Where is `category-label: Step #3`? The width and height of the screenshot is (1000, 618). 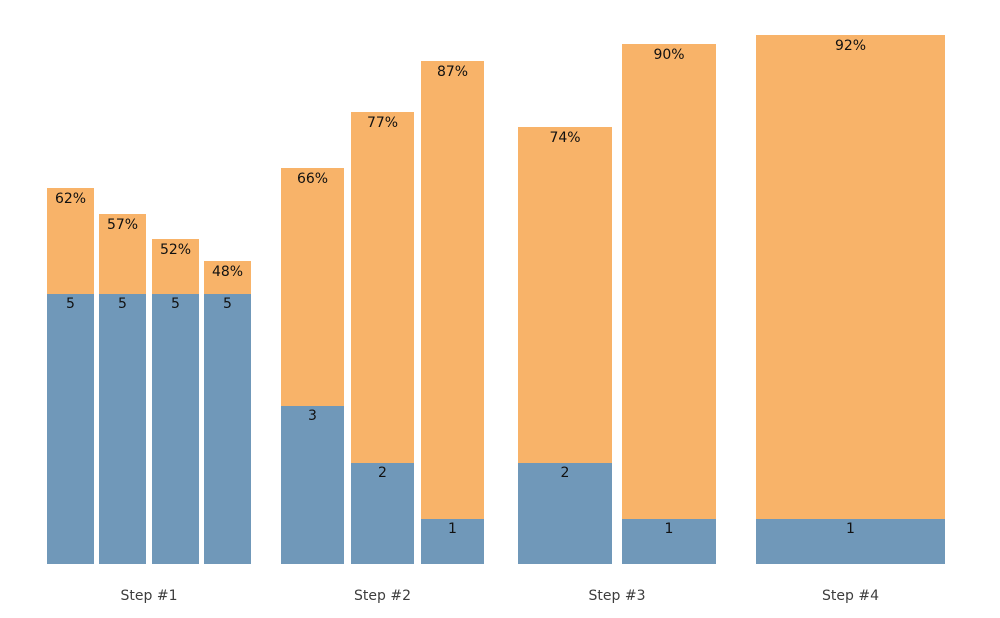 category-label: Step #3 is located at coordinates (617, 596).